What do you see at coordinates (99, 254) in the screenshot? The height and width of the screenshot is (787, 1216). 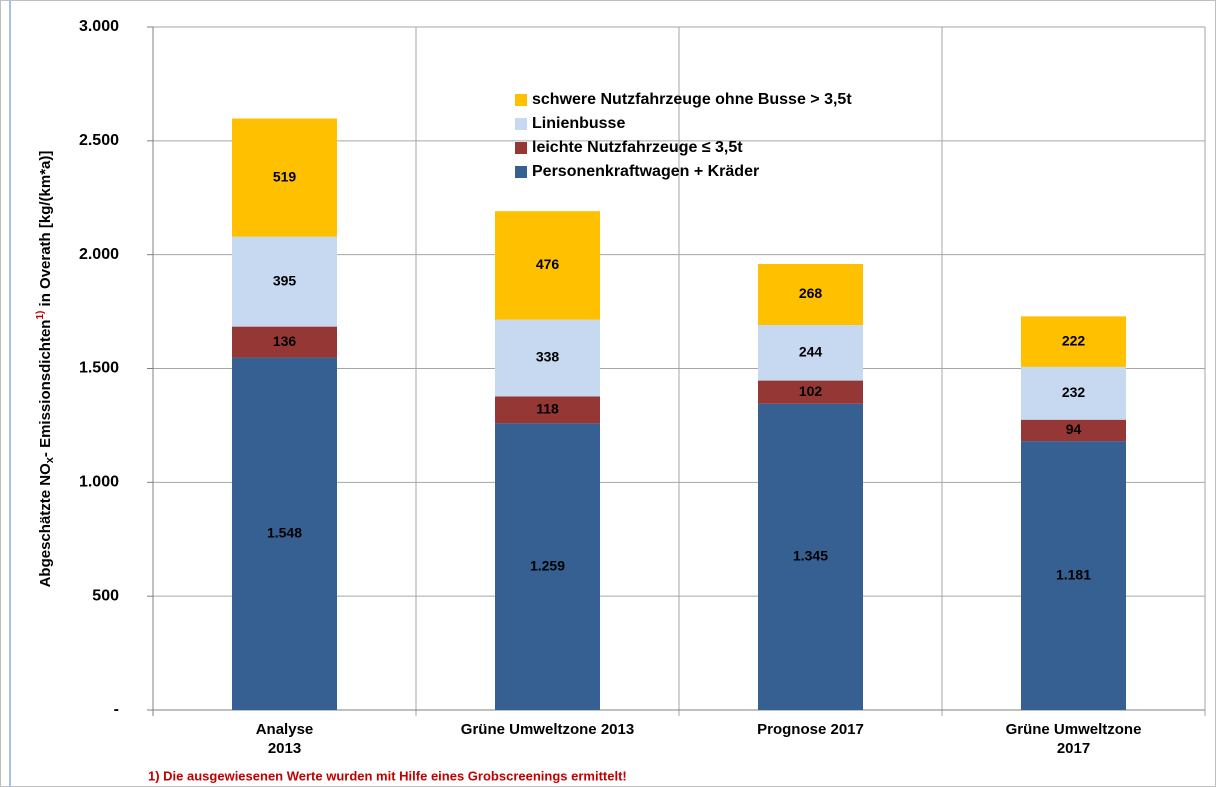 I see `y-tick-label: 2.000` at bounding box center [99, 254].